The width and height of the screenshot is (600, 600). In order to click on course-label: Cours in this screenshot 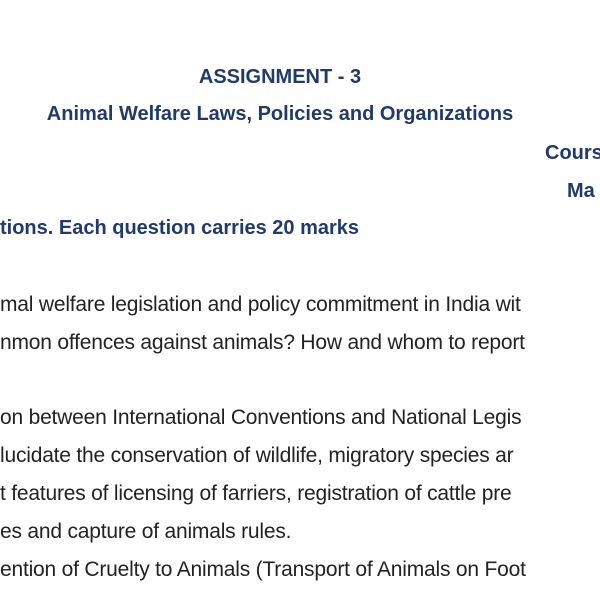, I will do `click(572, 153)`.